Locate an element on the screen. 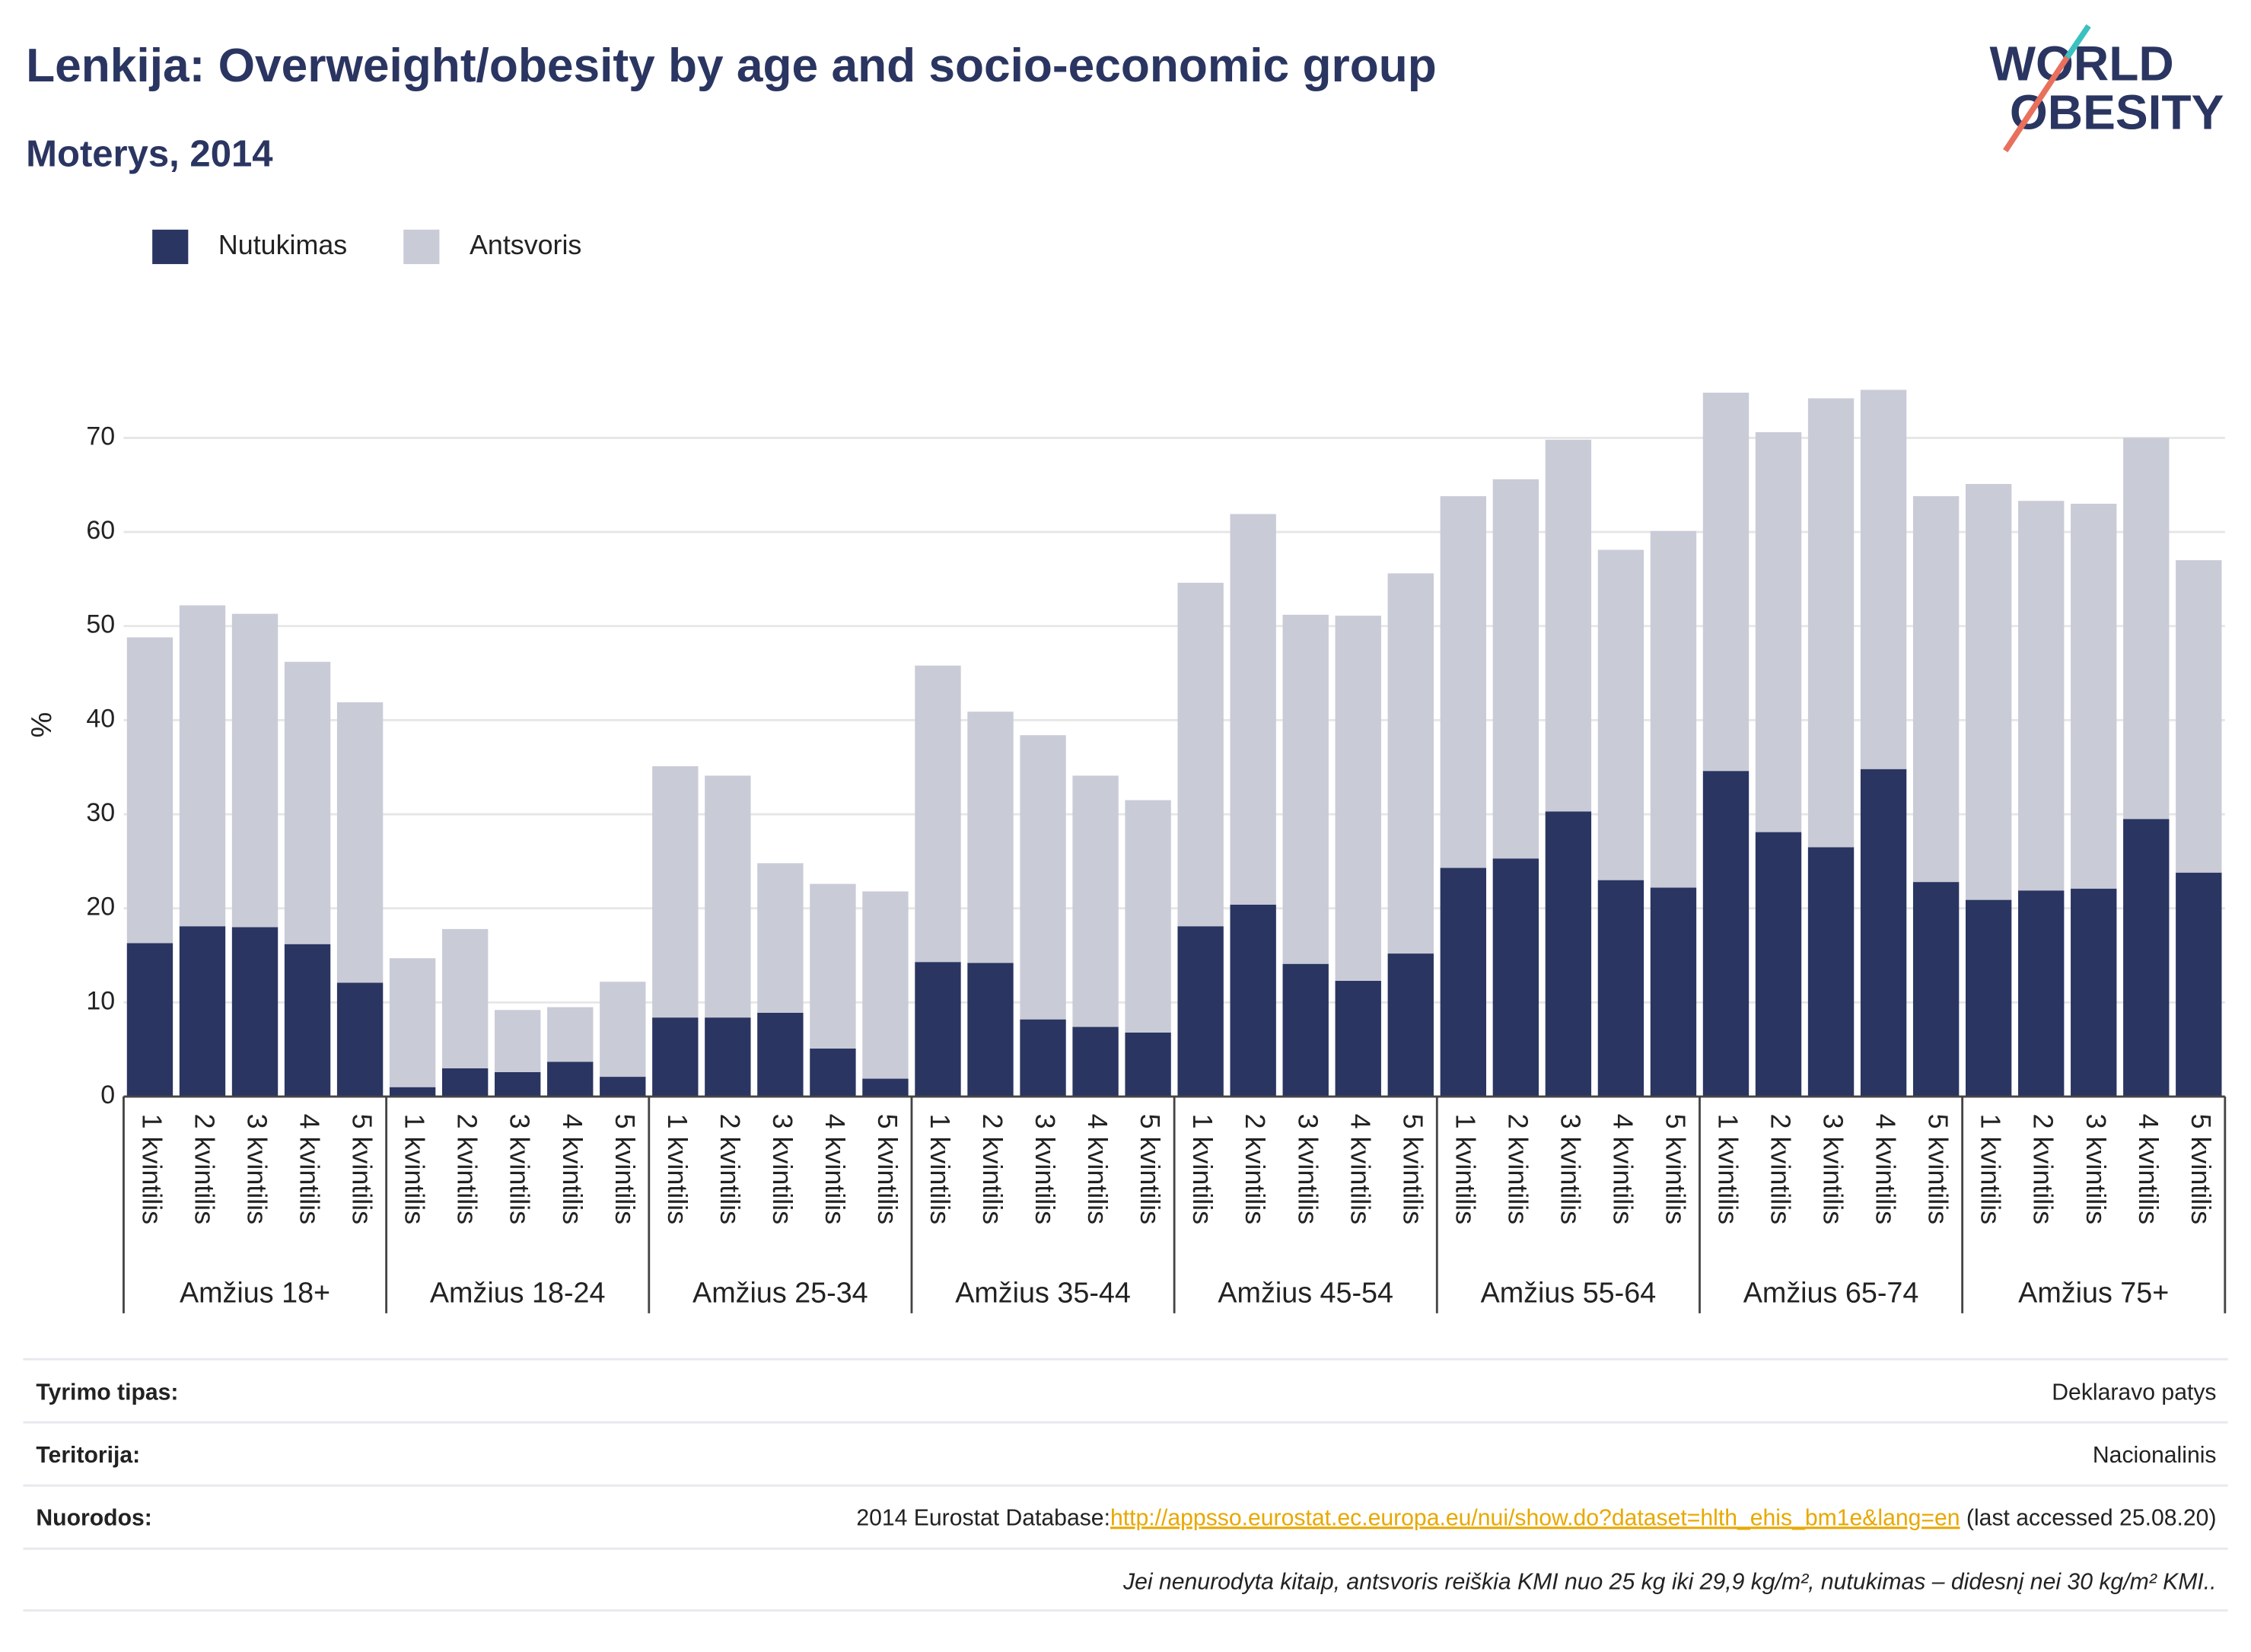  group-label: Amžius 75+ is located at coordinates (2093, 1292).